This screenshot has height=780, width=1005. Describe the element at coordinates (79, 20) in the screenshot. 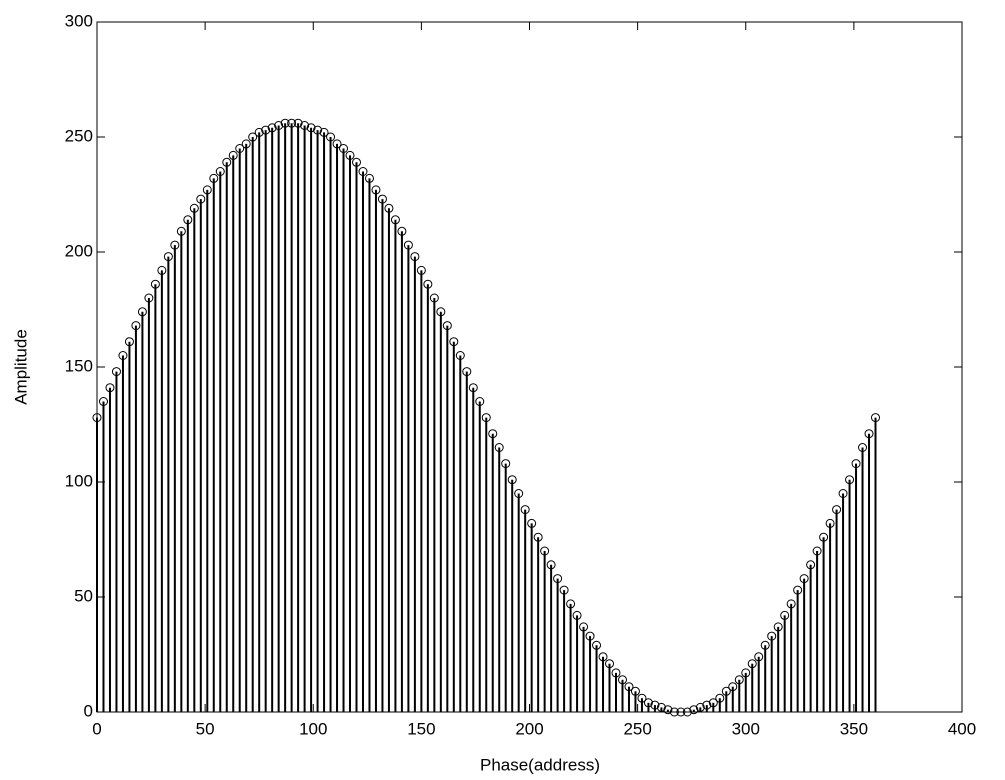

I see `y-tick-label: 300` at that location.